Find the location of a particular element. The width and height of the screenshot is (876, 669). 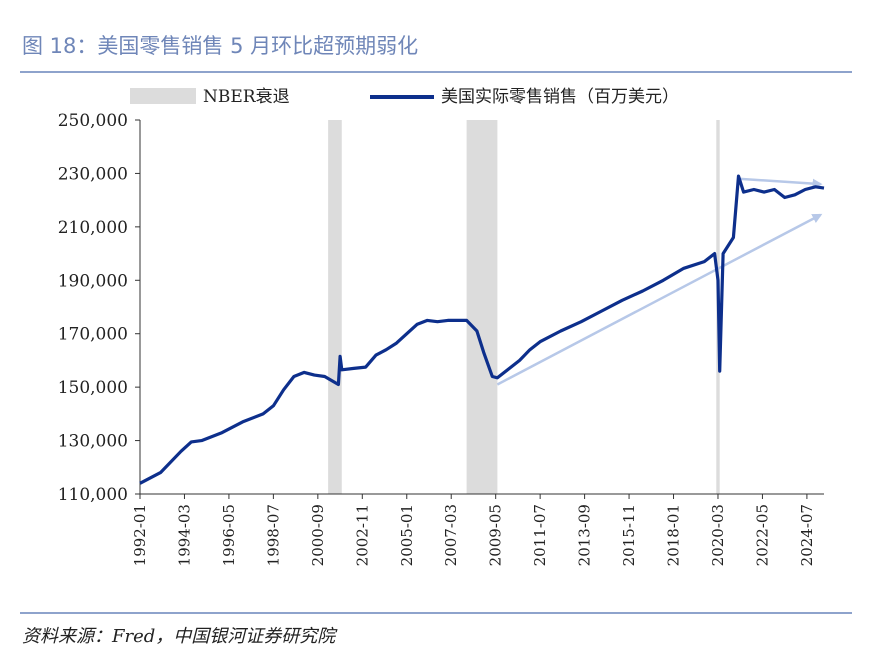

x-tick-label: 2009-05 is located at coordinates (496, 535).